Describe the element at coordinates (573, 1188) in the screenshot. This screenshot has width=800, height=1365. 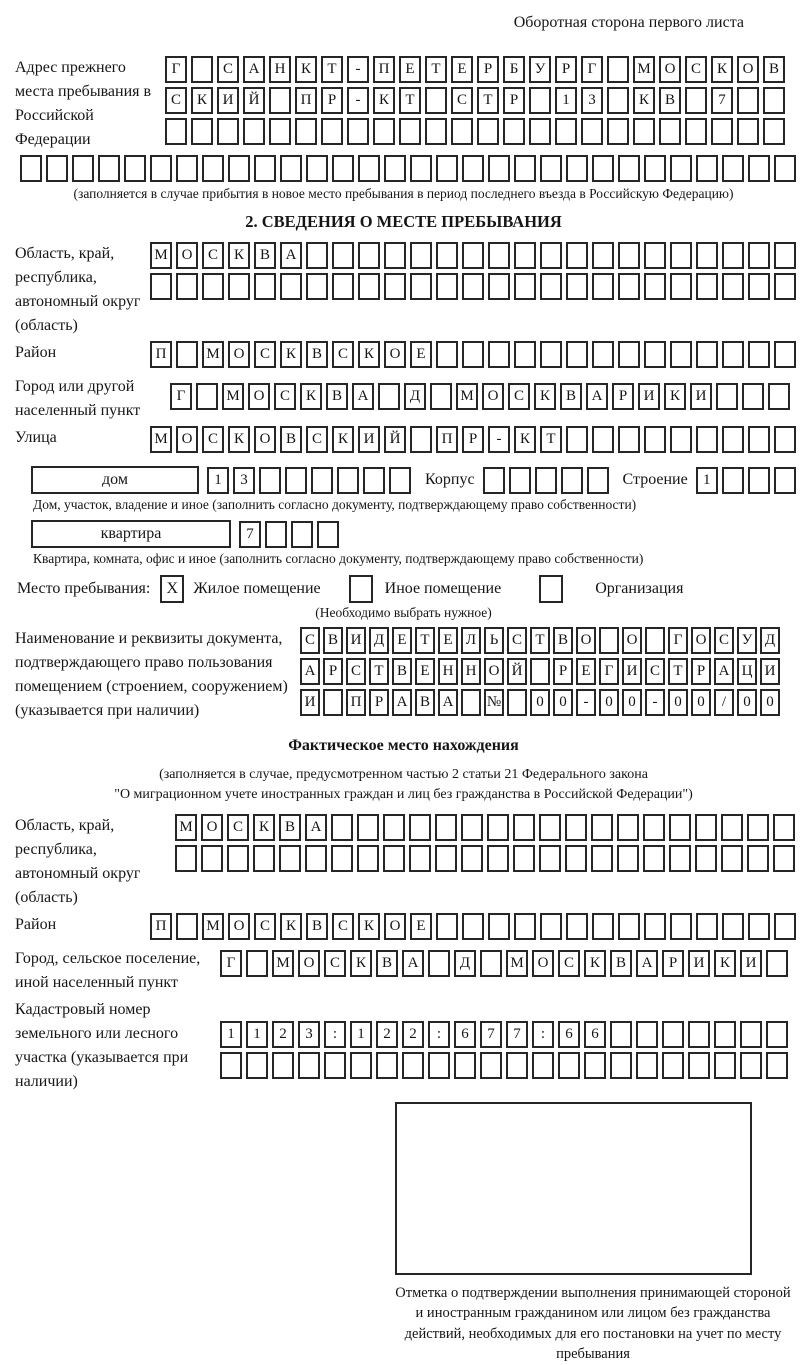
I see `confirmation-stamp-box` at that location.